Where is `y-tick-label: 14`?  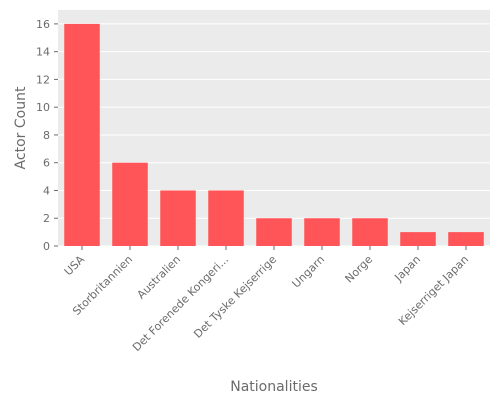
y-tick-label: 14 is located at coordinates (43, 52).